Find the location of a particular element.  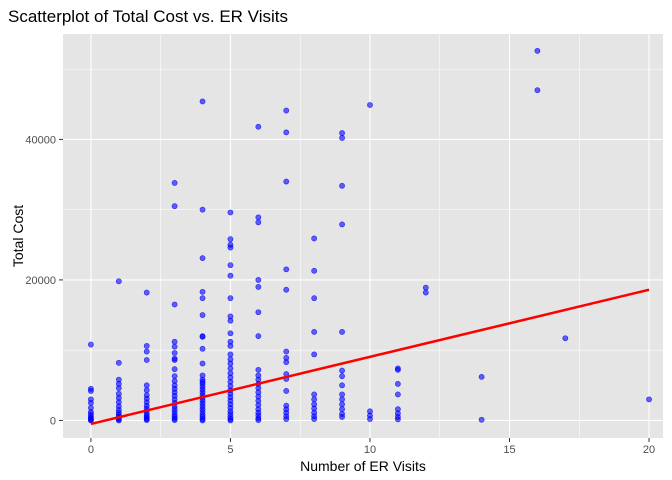

y-tick-label: 0 is located at coordinates (53, 421).